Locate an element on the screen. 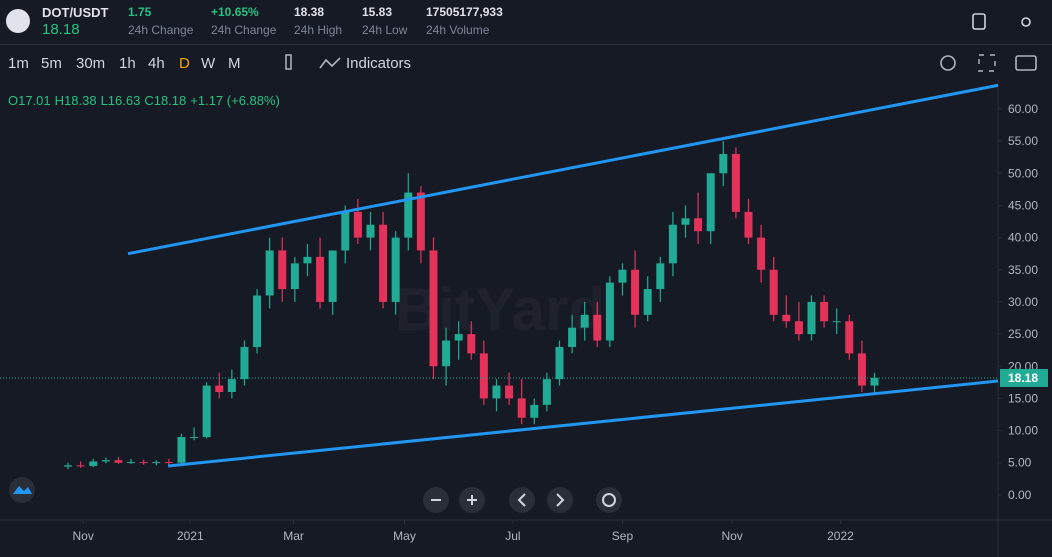 The height and width of the screenshot is (557, 1052). y-tick-label: 50.00 is located at coordinates (1023, 173).